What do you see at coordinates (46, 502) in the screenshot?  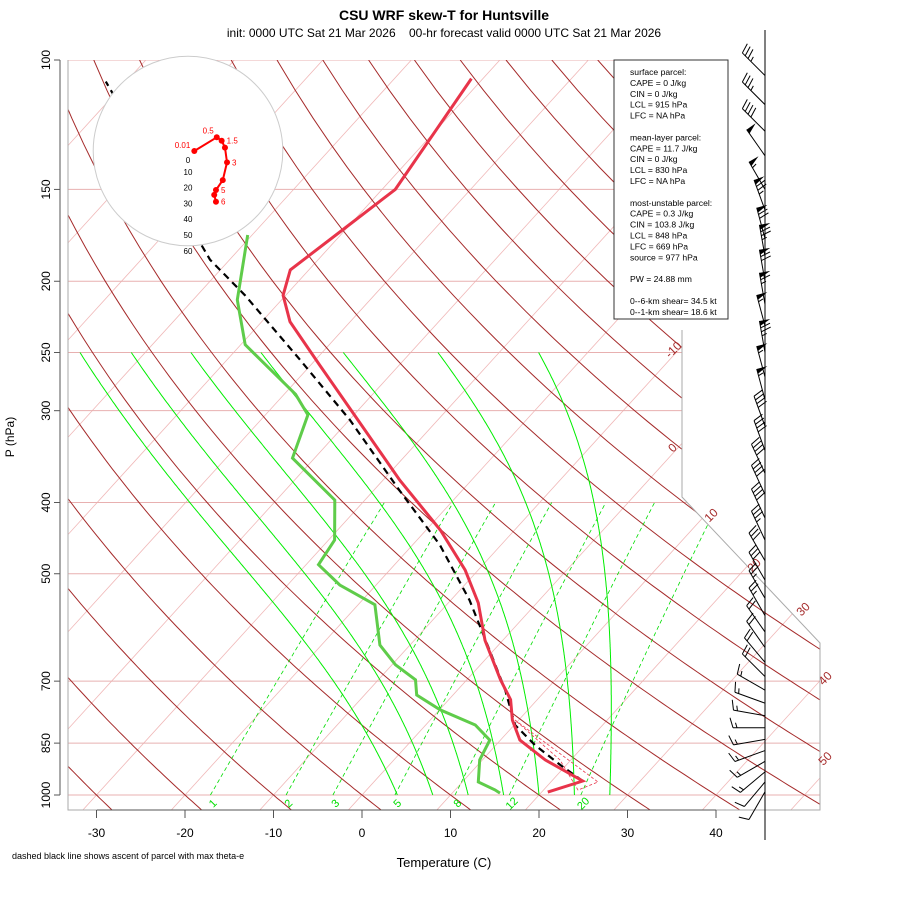 I see `y-tick-label: 400` at bounding box center [46, 502].